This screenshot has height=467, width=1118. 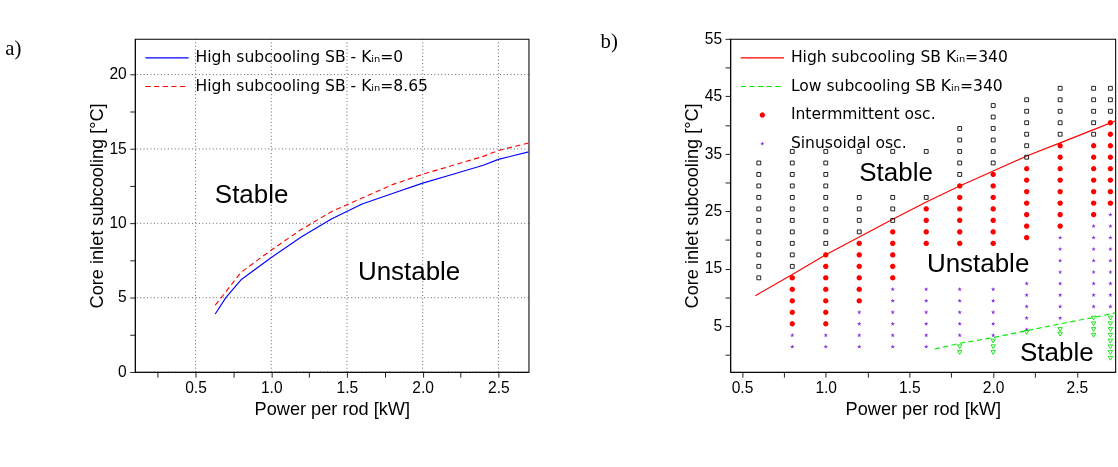 I want to click on y-tick-label: 35, so click(x=713, y=153).